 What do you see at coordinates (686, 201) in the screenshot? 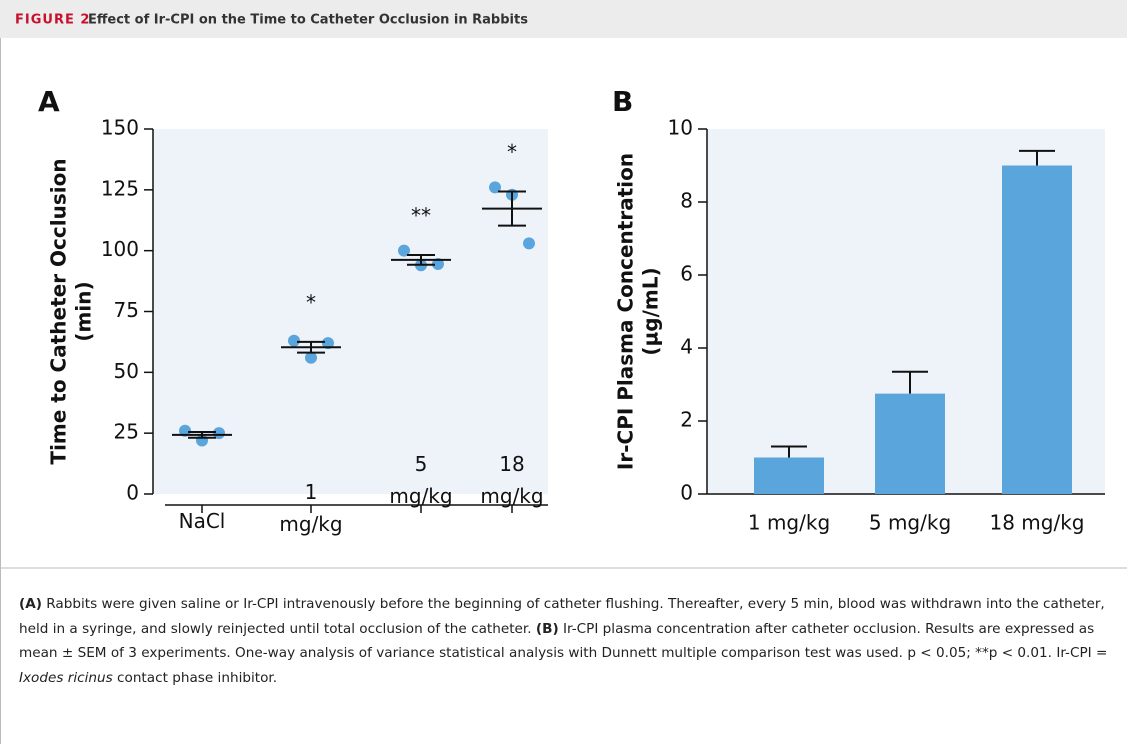
I see `y-tick-label: 8` at bounding box center [686, 201].